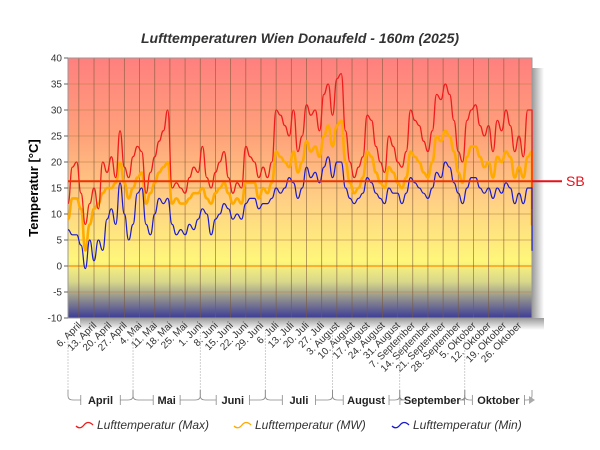  Describe the element at coordinates (298, 401) in the screenshot. I see `month-label: Juli` at that location.